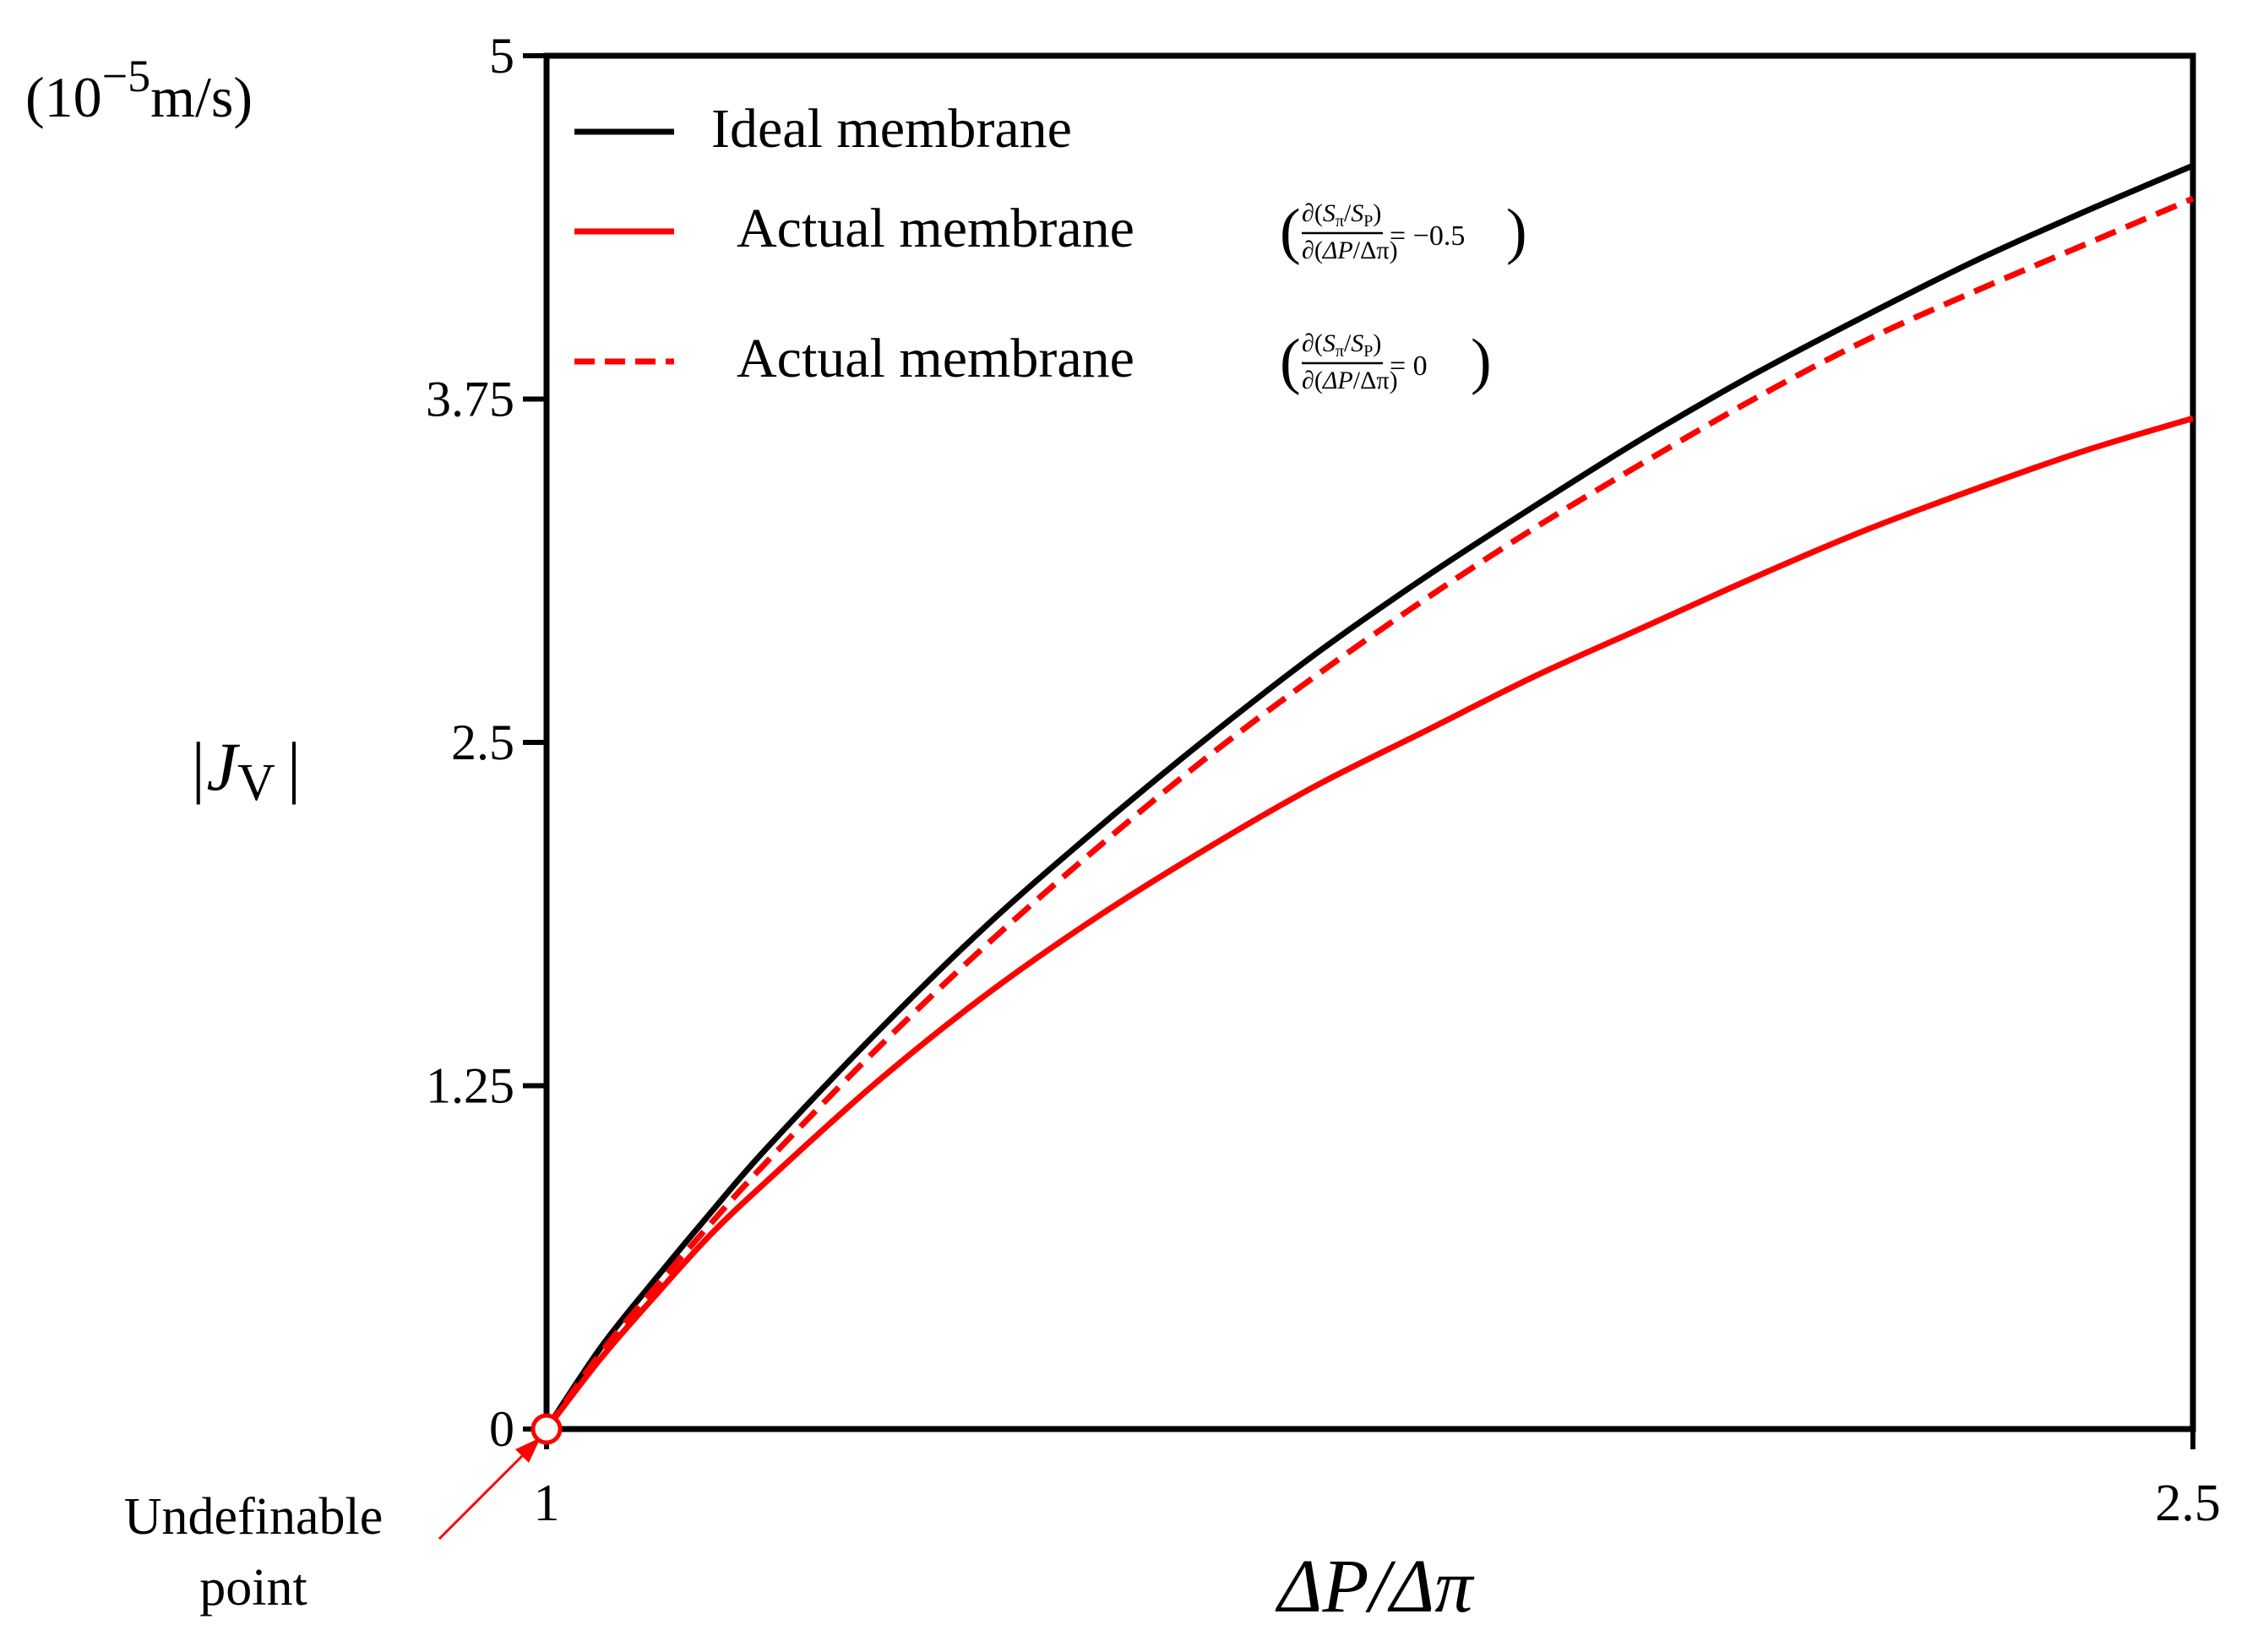 The width and height of the screenshot is (2247, 1652). I want to click on fraction-num-bottom: S, so click(1357, 213).